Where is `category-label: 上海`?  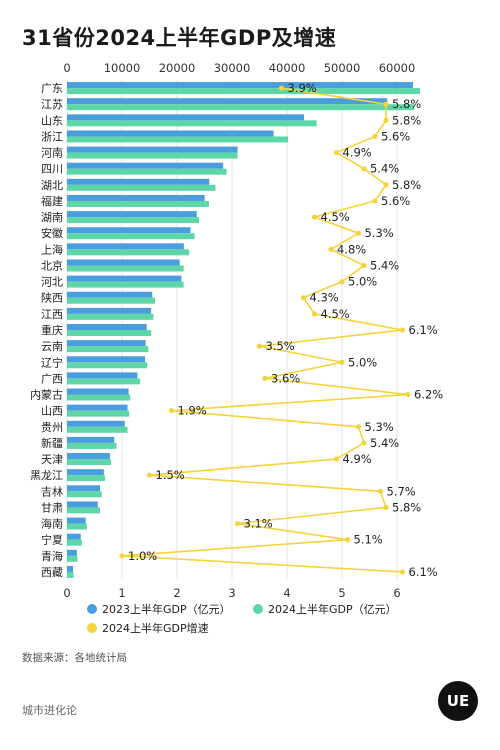 category-label: 上海 is located at coordinates (52, 249).